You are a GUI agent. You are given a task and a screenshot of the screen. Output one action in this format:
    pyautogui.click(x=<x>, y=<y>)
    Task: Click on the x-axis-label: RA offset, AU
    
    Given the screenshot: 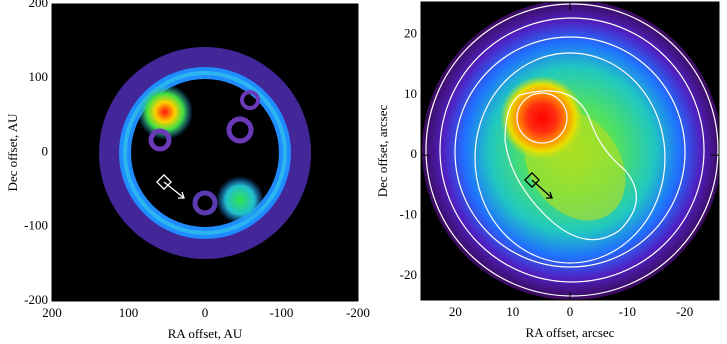 What is the action you would take?
    pyautogui.click(x=205, y=333)
    